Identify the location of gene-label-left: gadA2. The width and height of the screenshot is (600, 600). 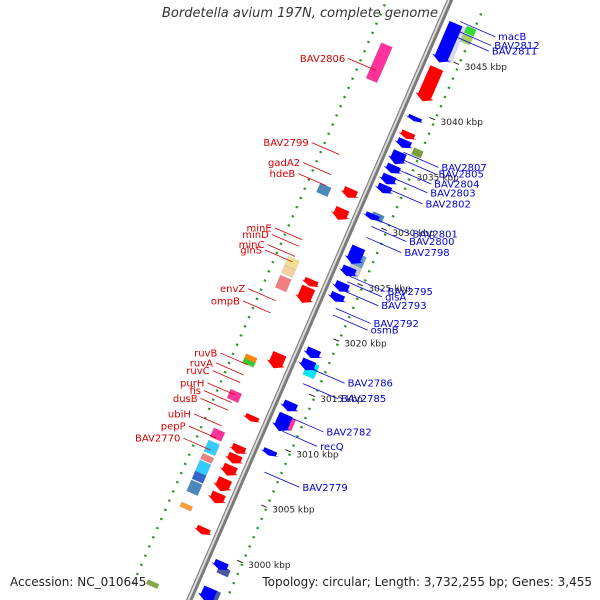
(284, 163).